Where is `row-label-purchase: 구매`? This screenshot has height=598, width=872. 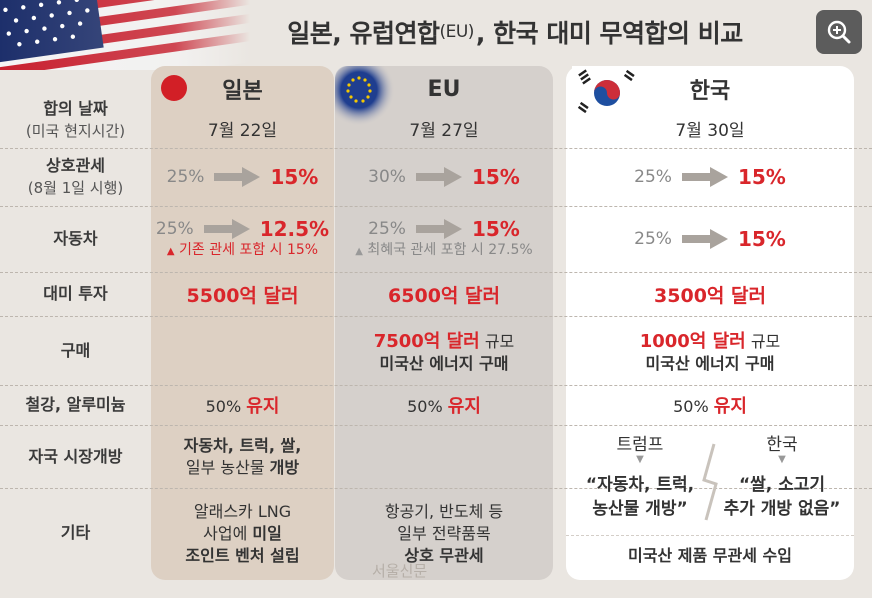 row-label-purchase: 구매 is located at coordinates (75, 350).